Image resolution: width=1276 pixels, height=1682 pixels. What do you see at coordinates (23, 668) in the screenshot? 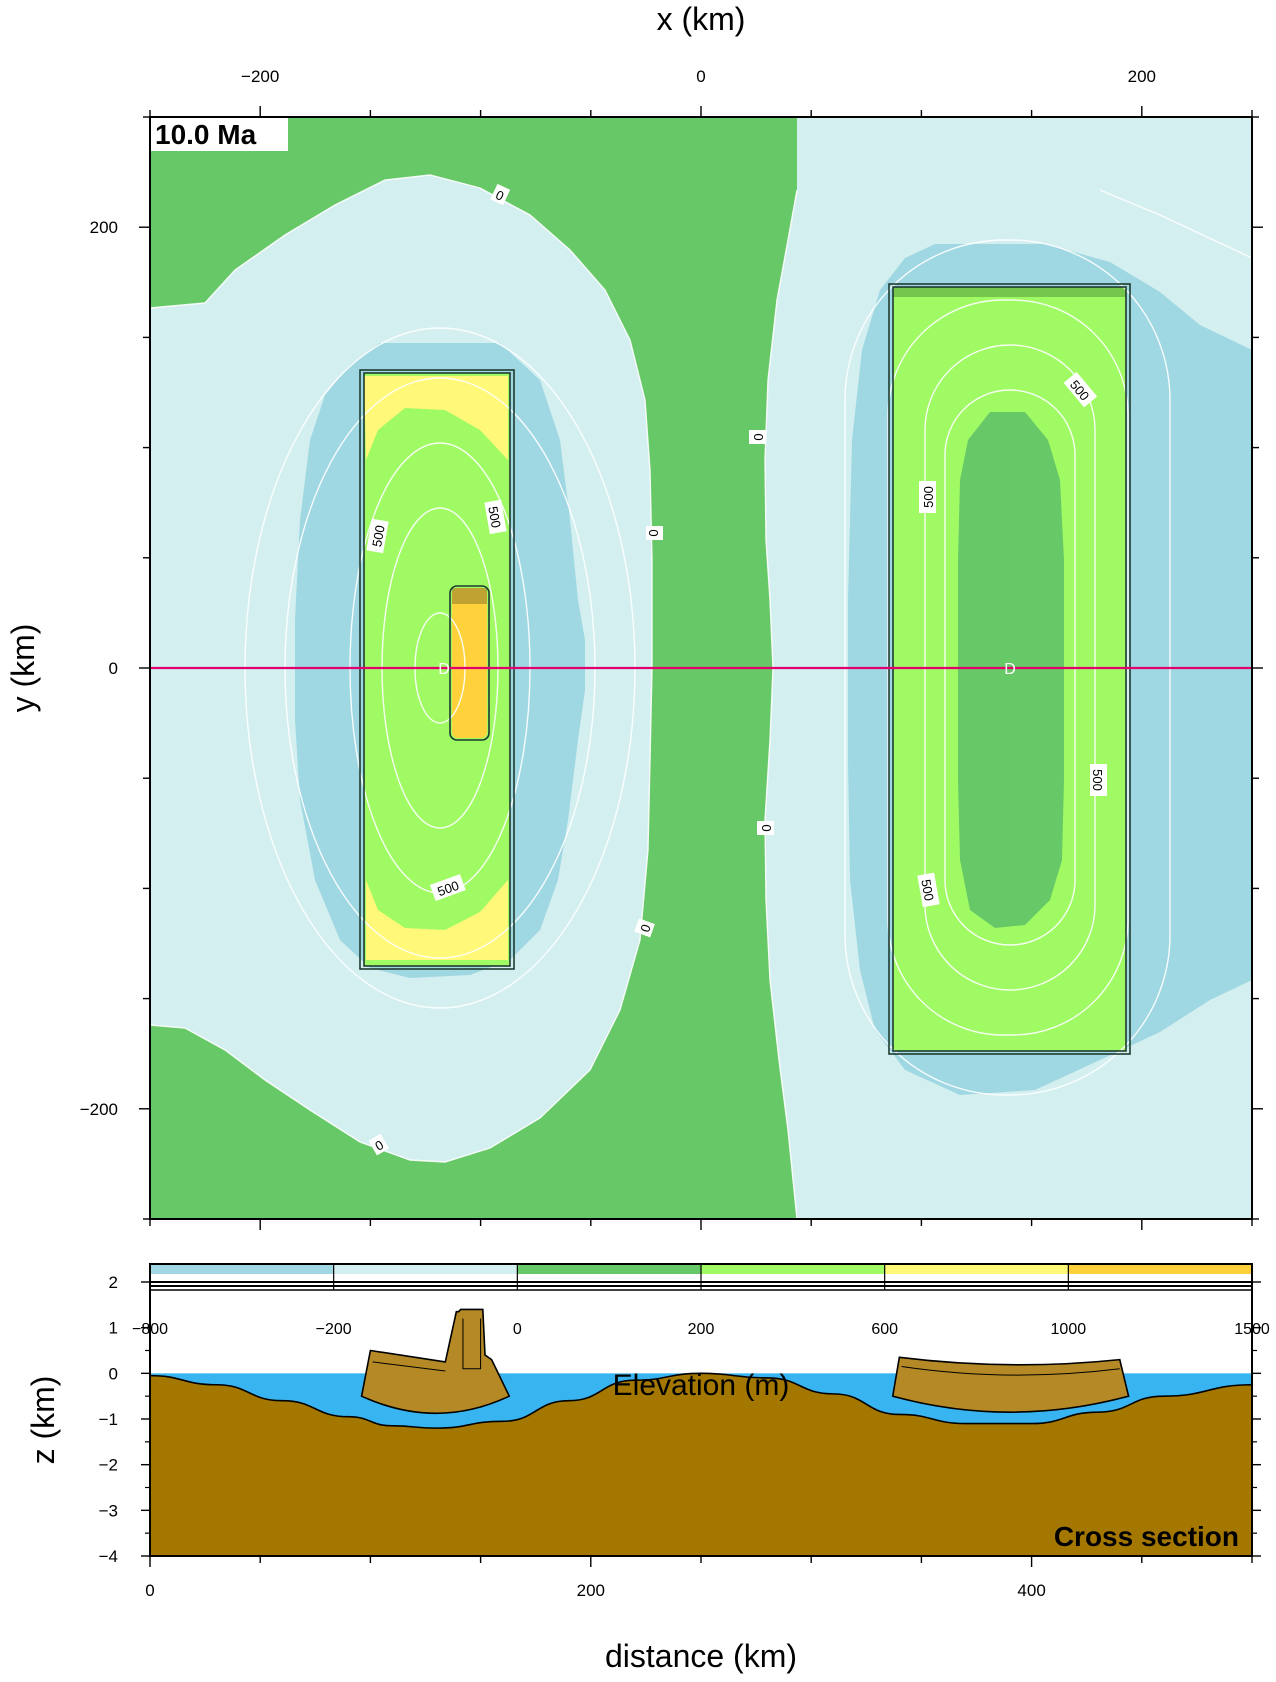
I see `y-axis-label: y (km)` at bounding box center [23, 668].